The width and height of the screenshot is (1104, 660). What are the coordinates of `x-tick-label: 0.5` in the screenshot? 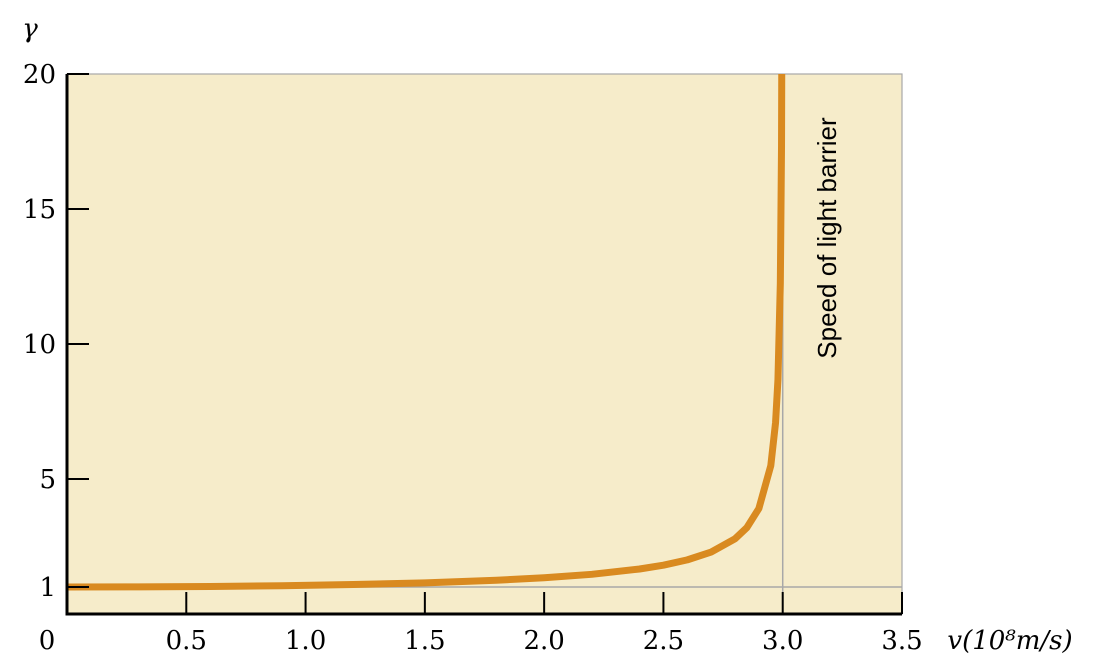 It's located at (186, 641).